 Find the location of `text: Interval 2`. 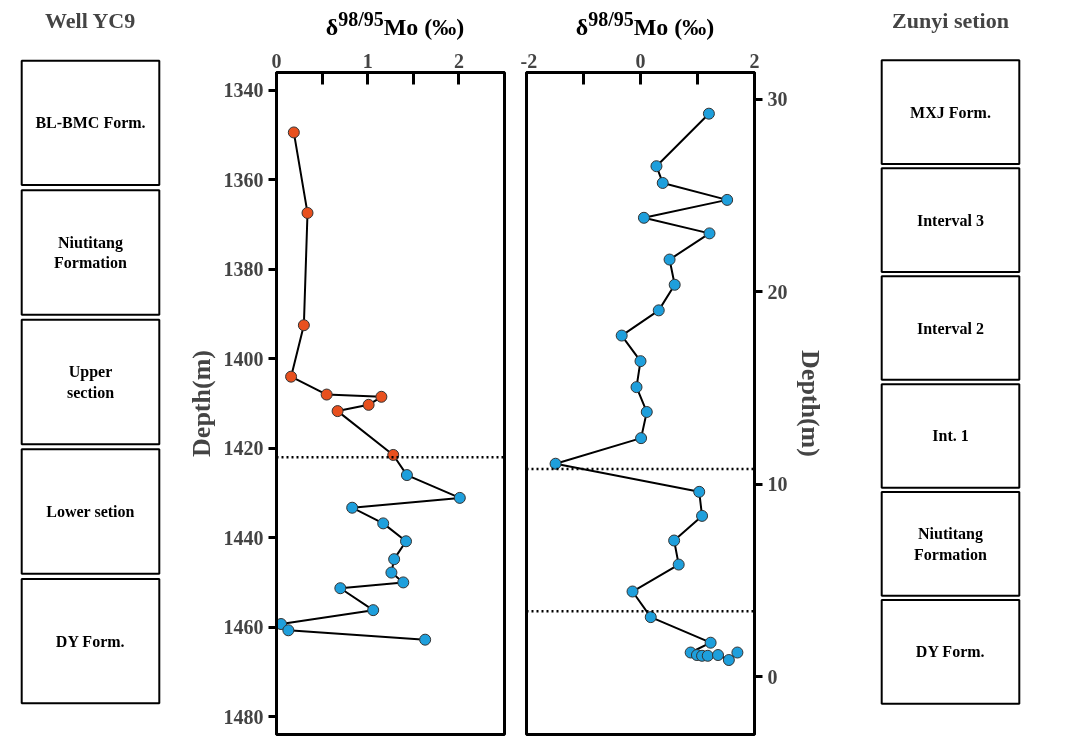

text: Interval 2 is located at coordinates (950, 328).